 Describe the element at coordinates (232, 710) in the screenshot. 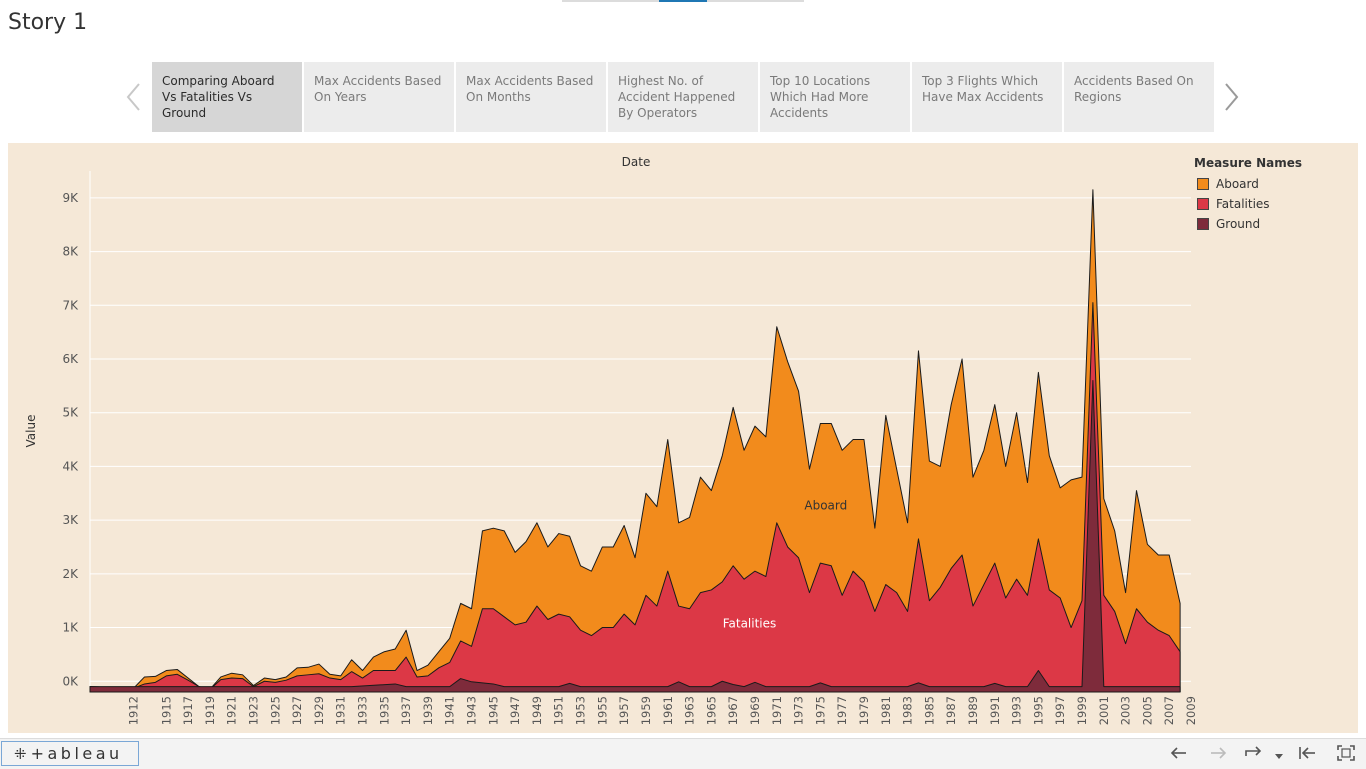

I see `x-tick-label: 1921` at that location.